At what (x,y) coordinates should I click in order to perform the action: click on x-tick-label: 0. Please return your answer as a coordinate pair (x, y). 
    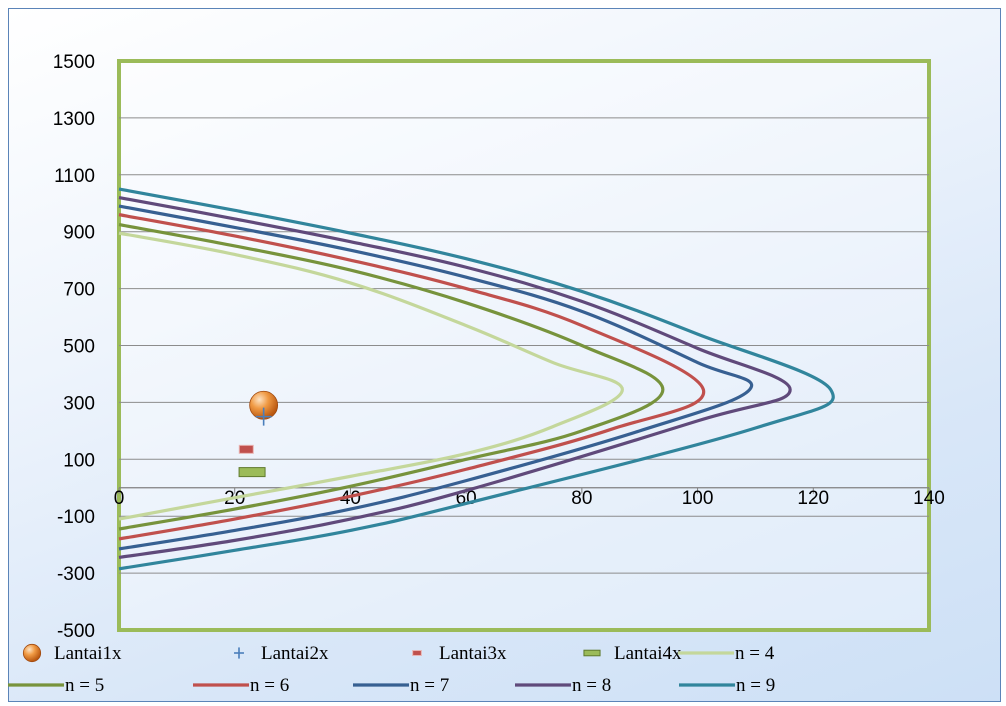
    Looking at the image, I should click on (119, 498).